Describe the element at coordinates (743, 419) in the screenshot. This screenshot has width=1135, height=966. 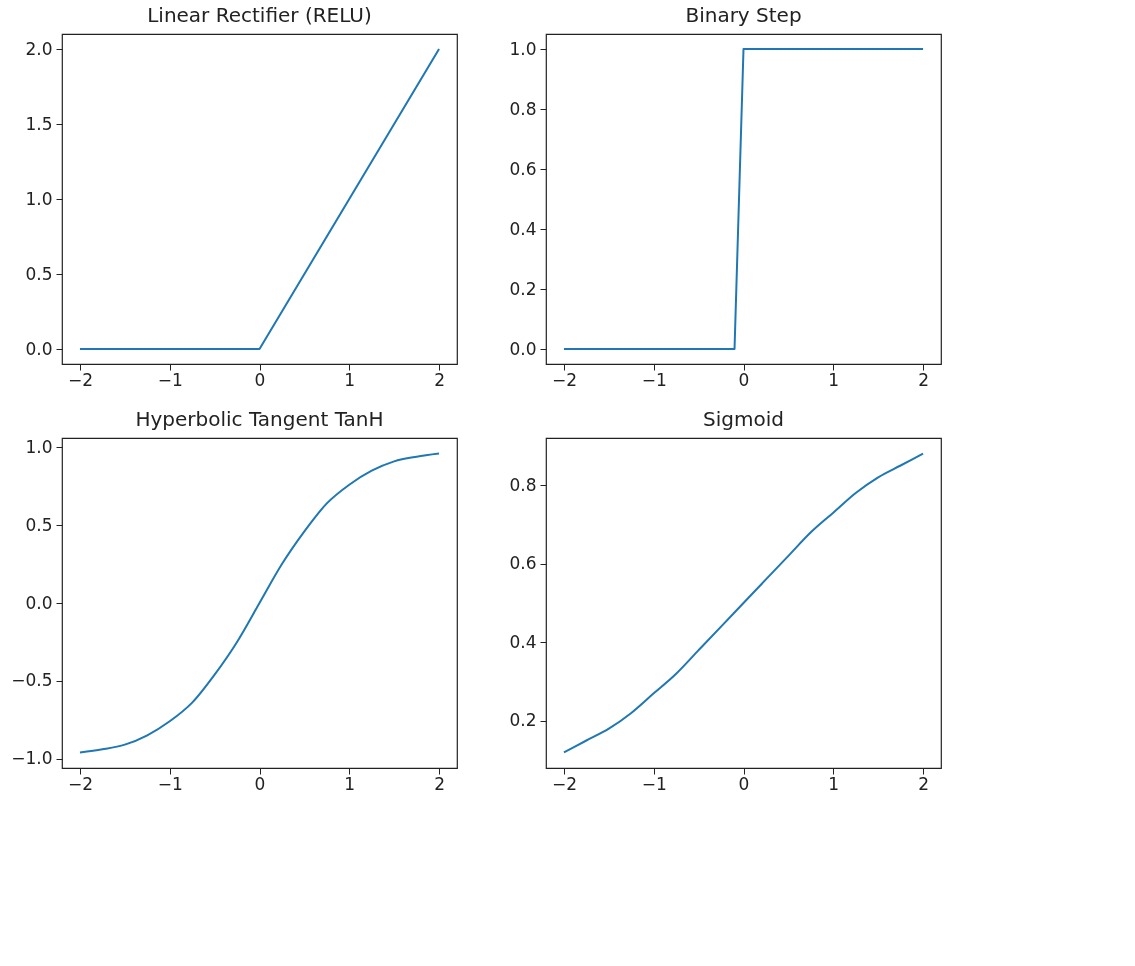
I see `chart-title: Sigmoid` at that location.